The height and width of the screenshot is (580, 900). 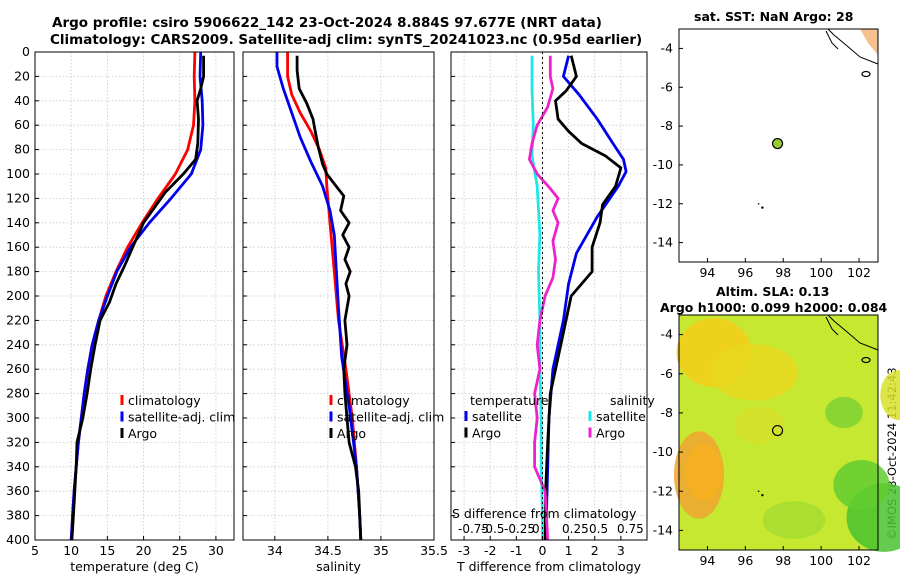 What do you see at coordinates (663, 164) in the screenshot?
I see `sst-map-ytick-label: -10` at bounding box center [663, 164].